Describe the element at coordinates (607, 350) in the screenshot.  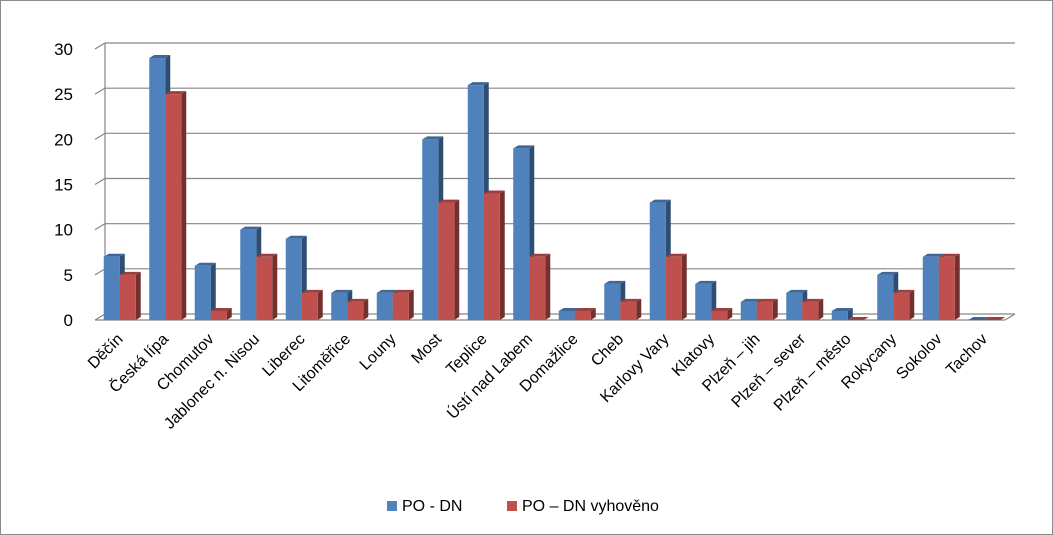
I see `x-tick-label: Cheb` at that location.